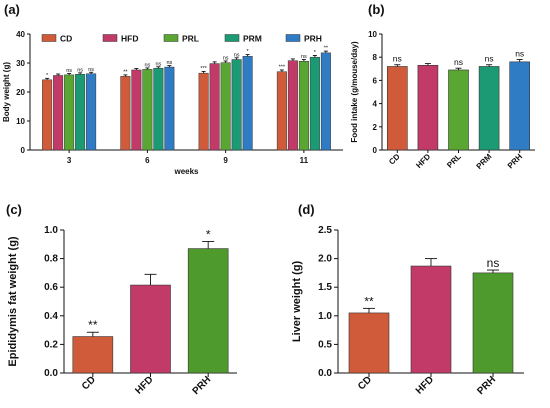  What do you see at coordinates (428, 108) in the screenshot?
I see `panel-b-bar-hfd` at bounding box center [428, 108].